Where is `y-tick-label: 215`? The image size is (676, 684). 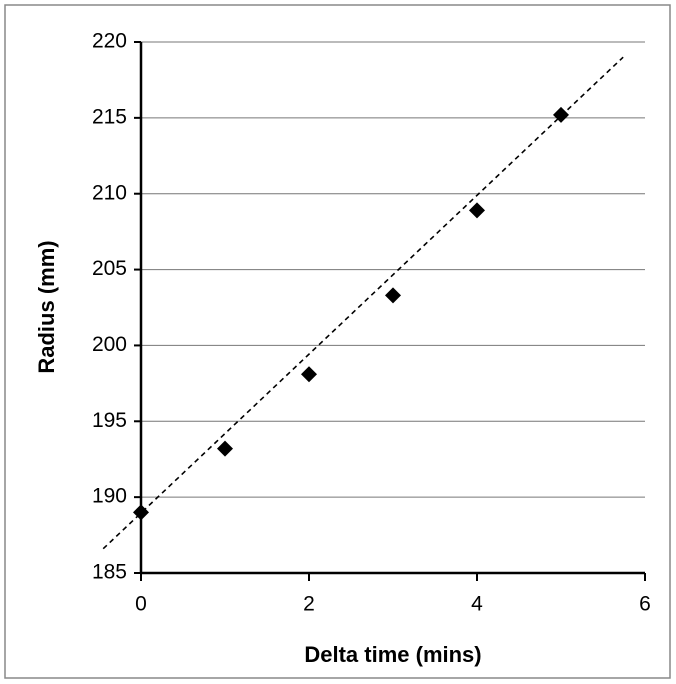
y-tick-label: 215 is located at coordinates (109, 116).